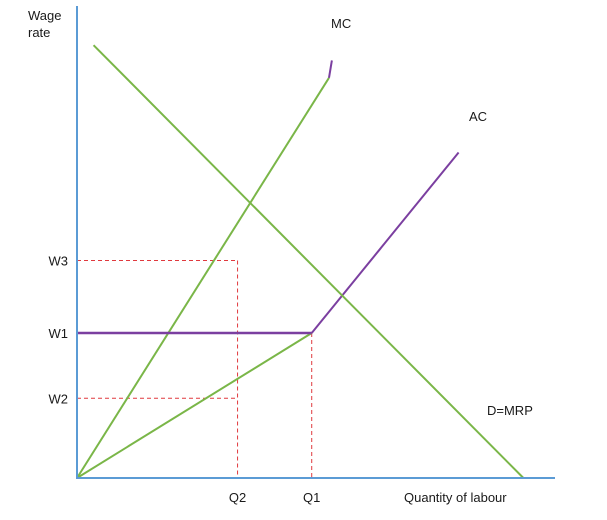  What do you see at coordinates (59, 333) in the screenshot?
I see `y-tick-w1: W1` at bounding box center [59, 333].